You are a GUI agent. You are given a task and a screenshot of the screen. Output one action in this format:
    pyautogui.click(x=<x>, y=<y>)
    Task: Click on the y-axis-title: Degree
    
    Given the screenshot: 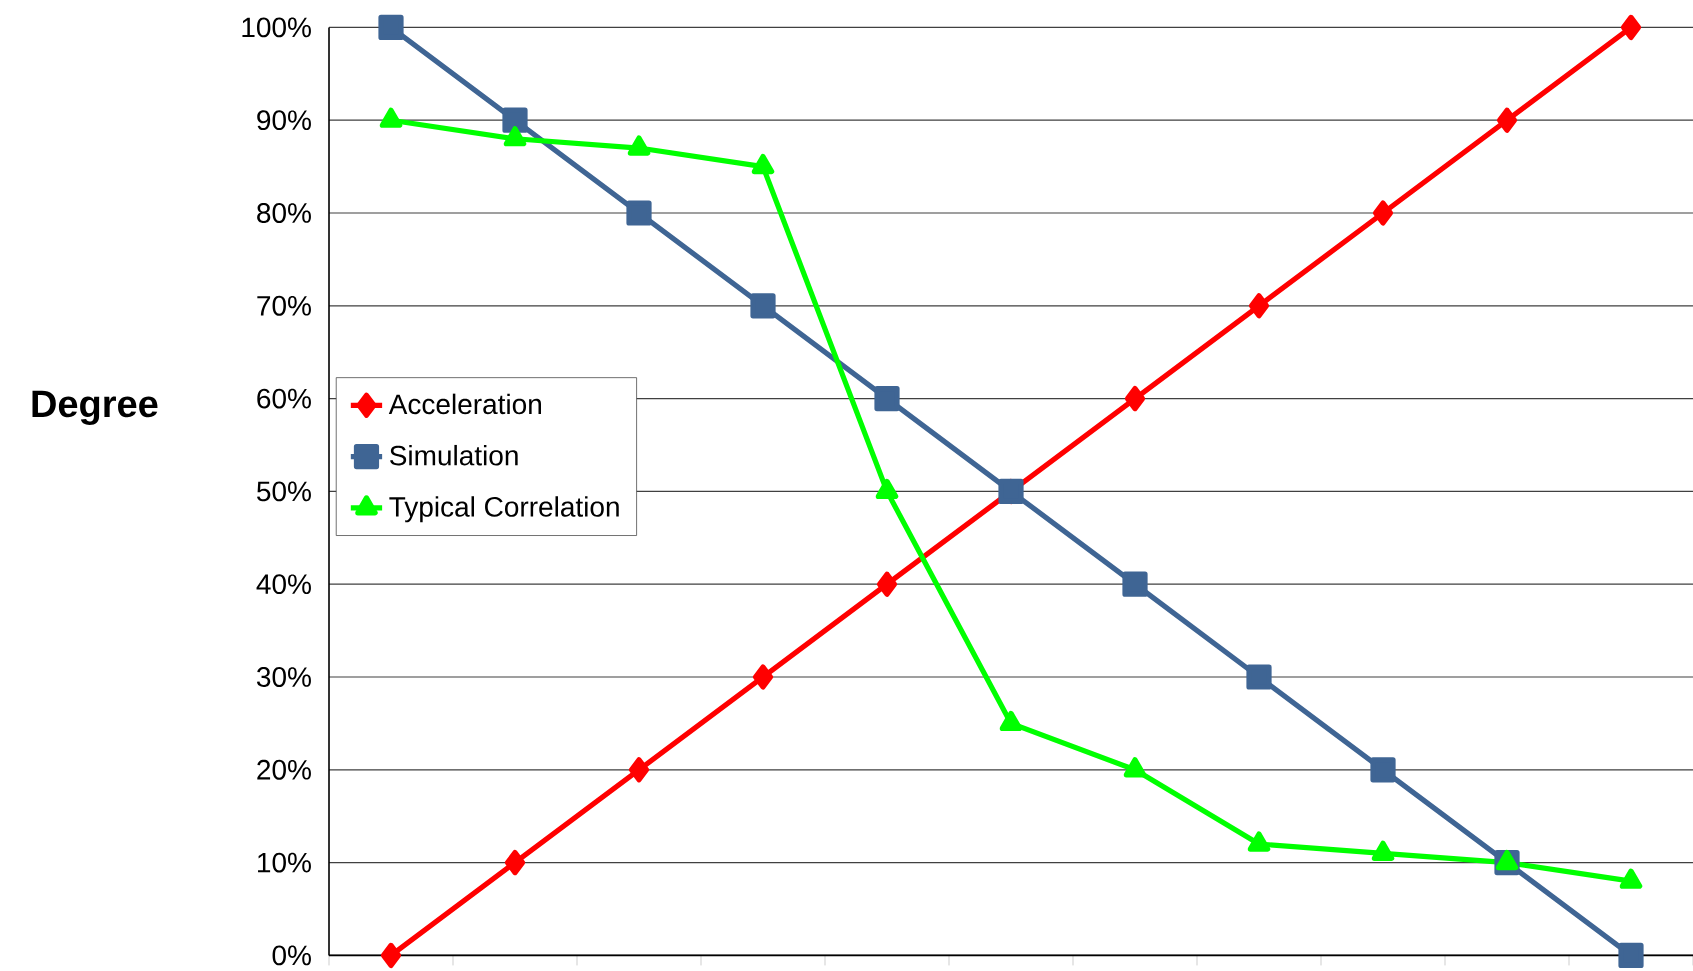 What is the action you would take?
    pyautogui.click(x=95, y=407)
    